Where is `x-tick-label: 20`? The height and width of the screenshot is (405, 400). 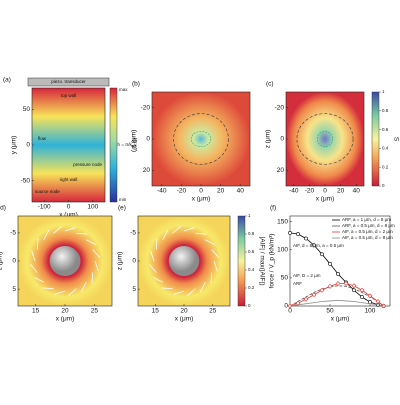 x-tick-label: 20 is located at coordinates (341, 191).